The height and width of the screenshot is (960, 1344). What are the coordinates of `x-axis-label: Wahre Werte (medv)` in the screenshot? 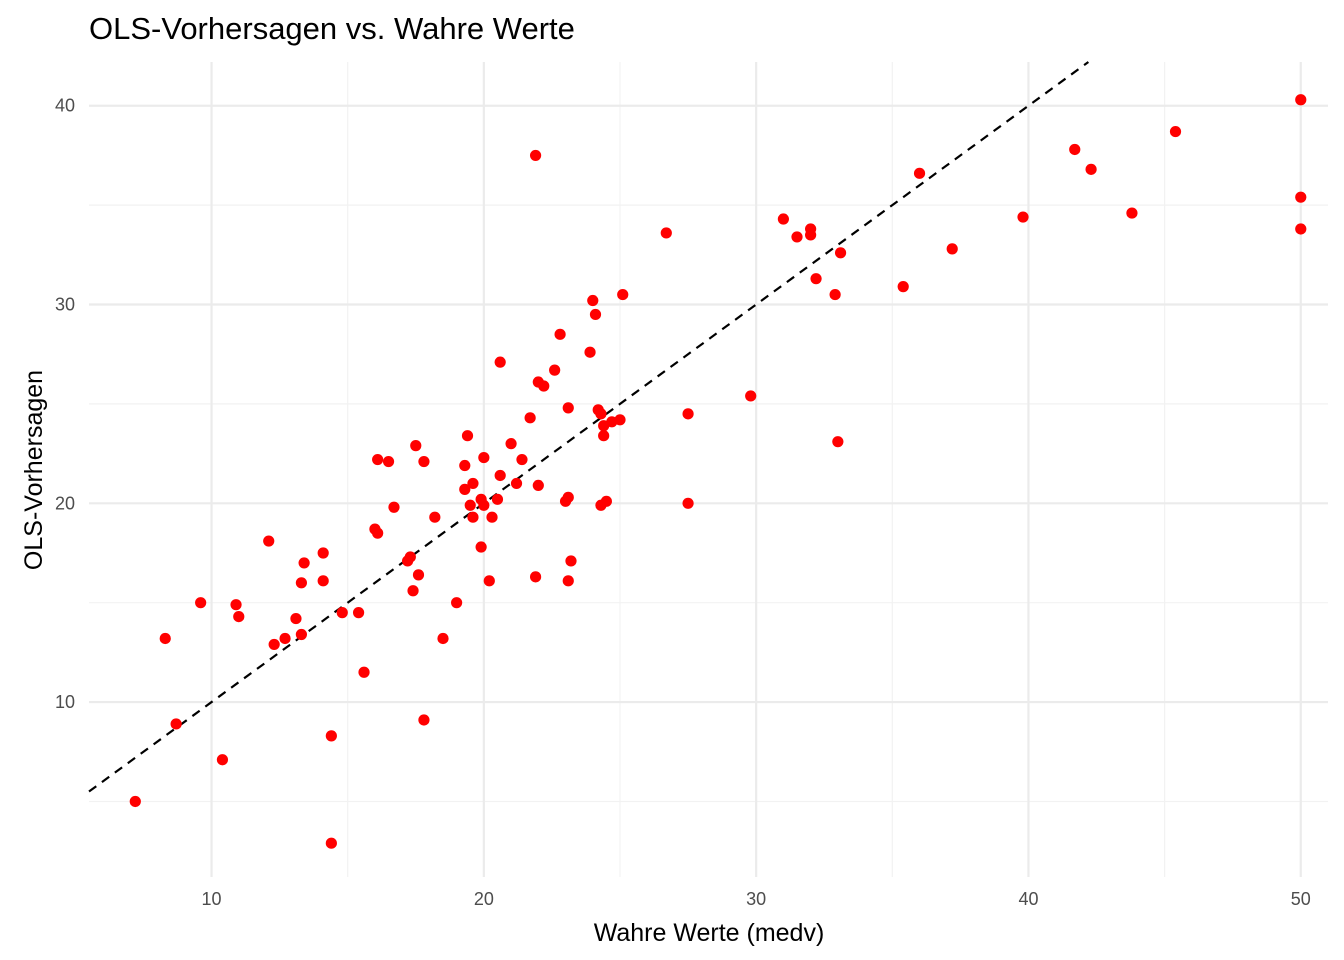 It's located at (709, 933).